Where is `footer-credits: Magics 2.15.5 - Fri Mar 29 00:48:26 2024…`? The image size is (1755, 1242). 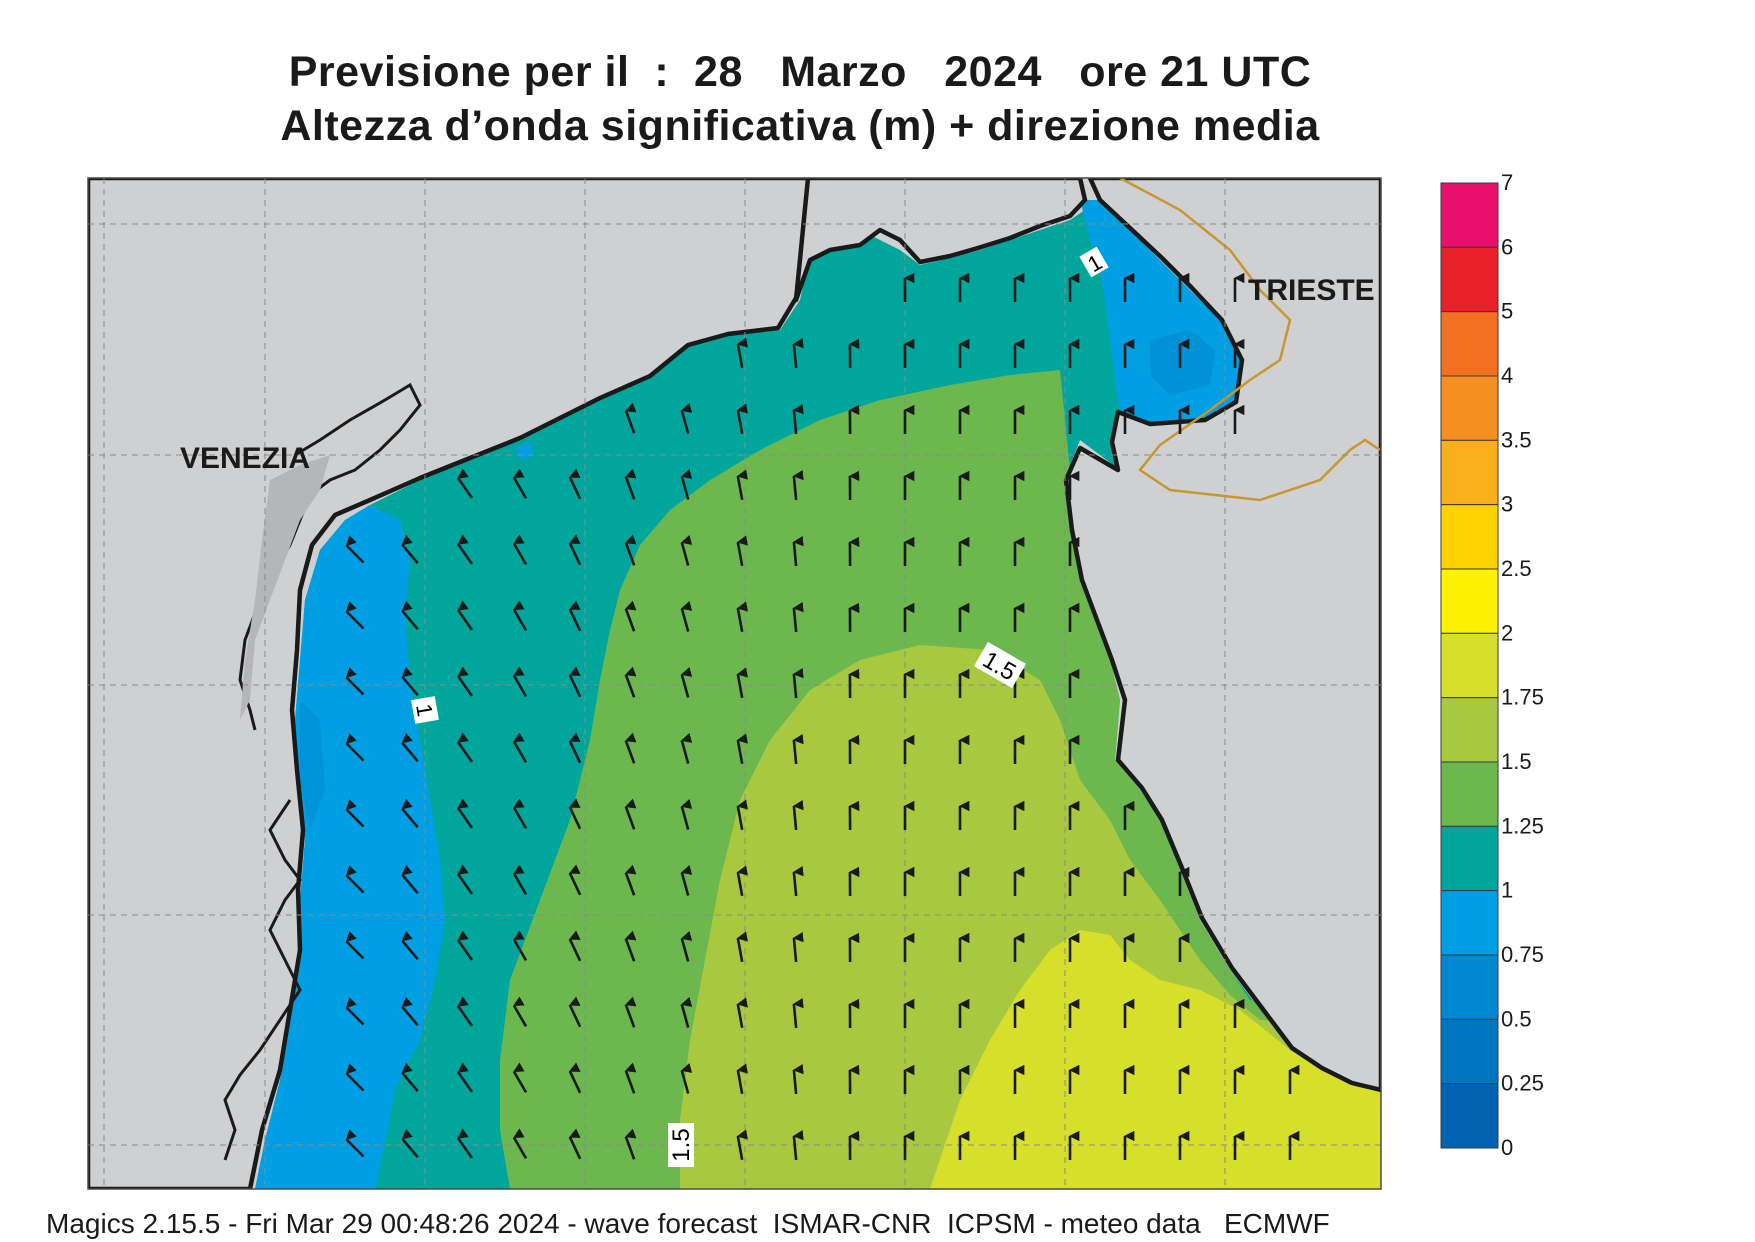 footer-credits: Magics 2.15.5 - Fri Mar 29 00:48:26 2024… is located at coordinates (688, 1223).